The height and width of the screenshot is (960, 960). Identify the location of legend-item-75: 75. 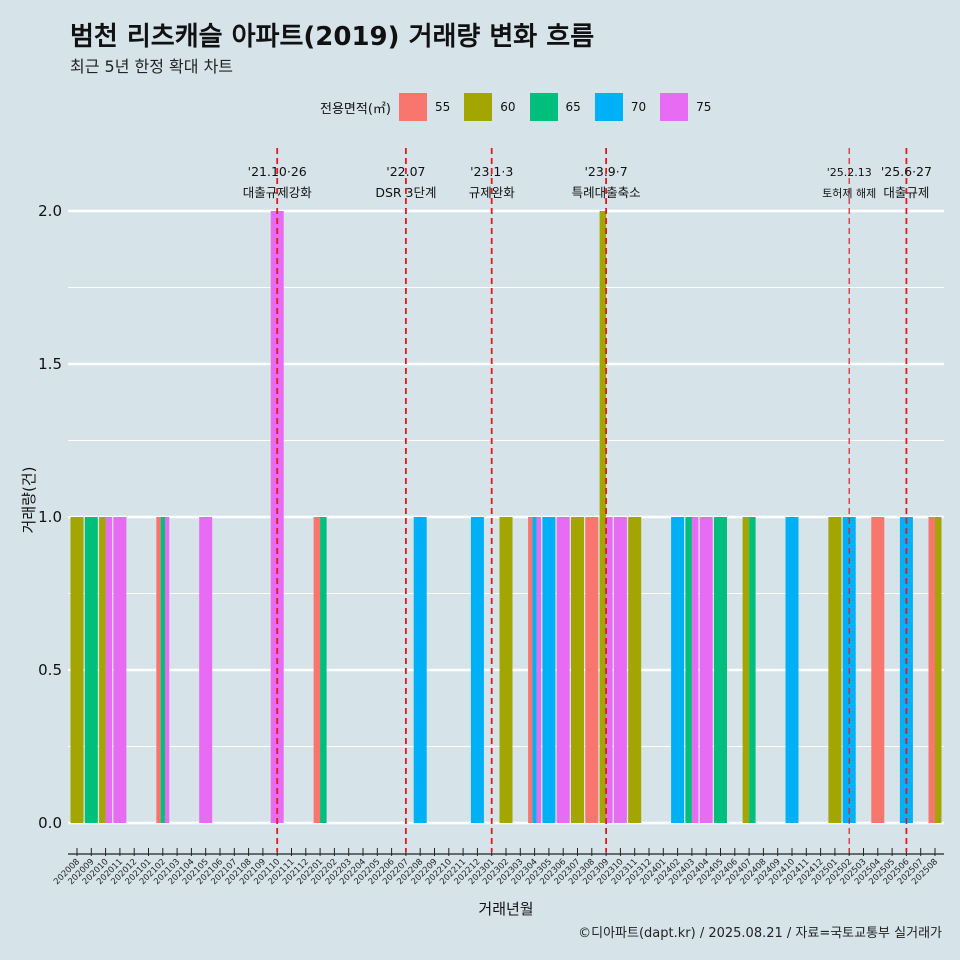
(685, 107).